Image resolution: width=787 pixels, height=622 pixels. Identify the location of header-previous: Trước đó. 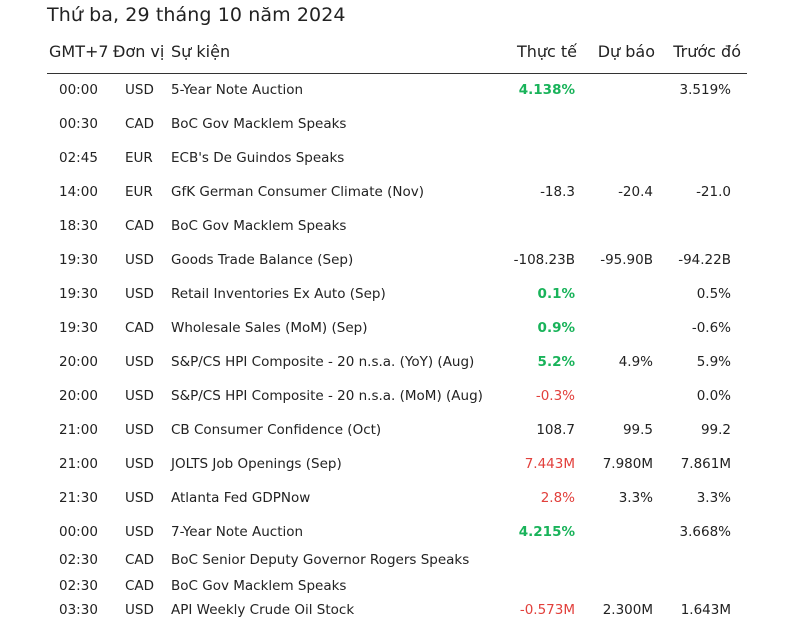
(707, 51).